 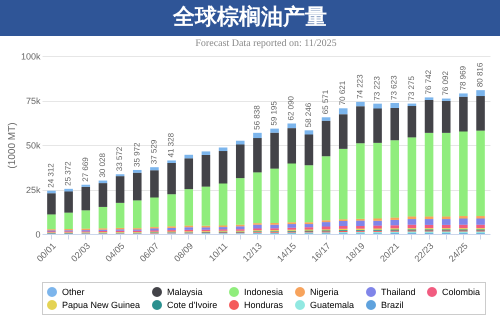 What do you see at coordinates (264, 292) in the screenshot?
I see `legend-label: Indonesia` at bounding box center [264, 292].